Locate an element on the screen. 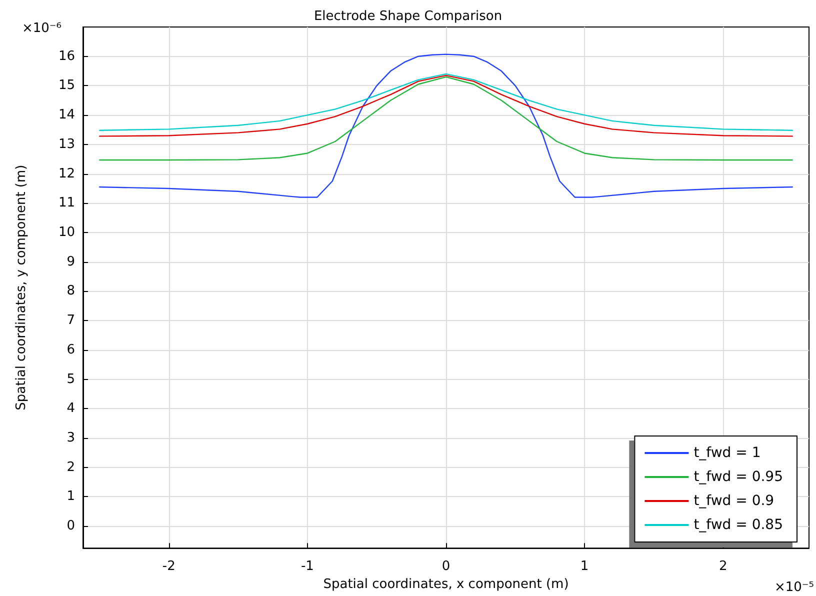  x-tick-label: 1 is located at coordinates (584, 566).